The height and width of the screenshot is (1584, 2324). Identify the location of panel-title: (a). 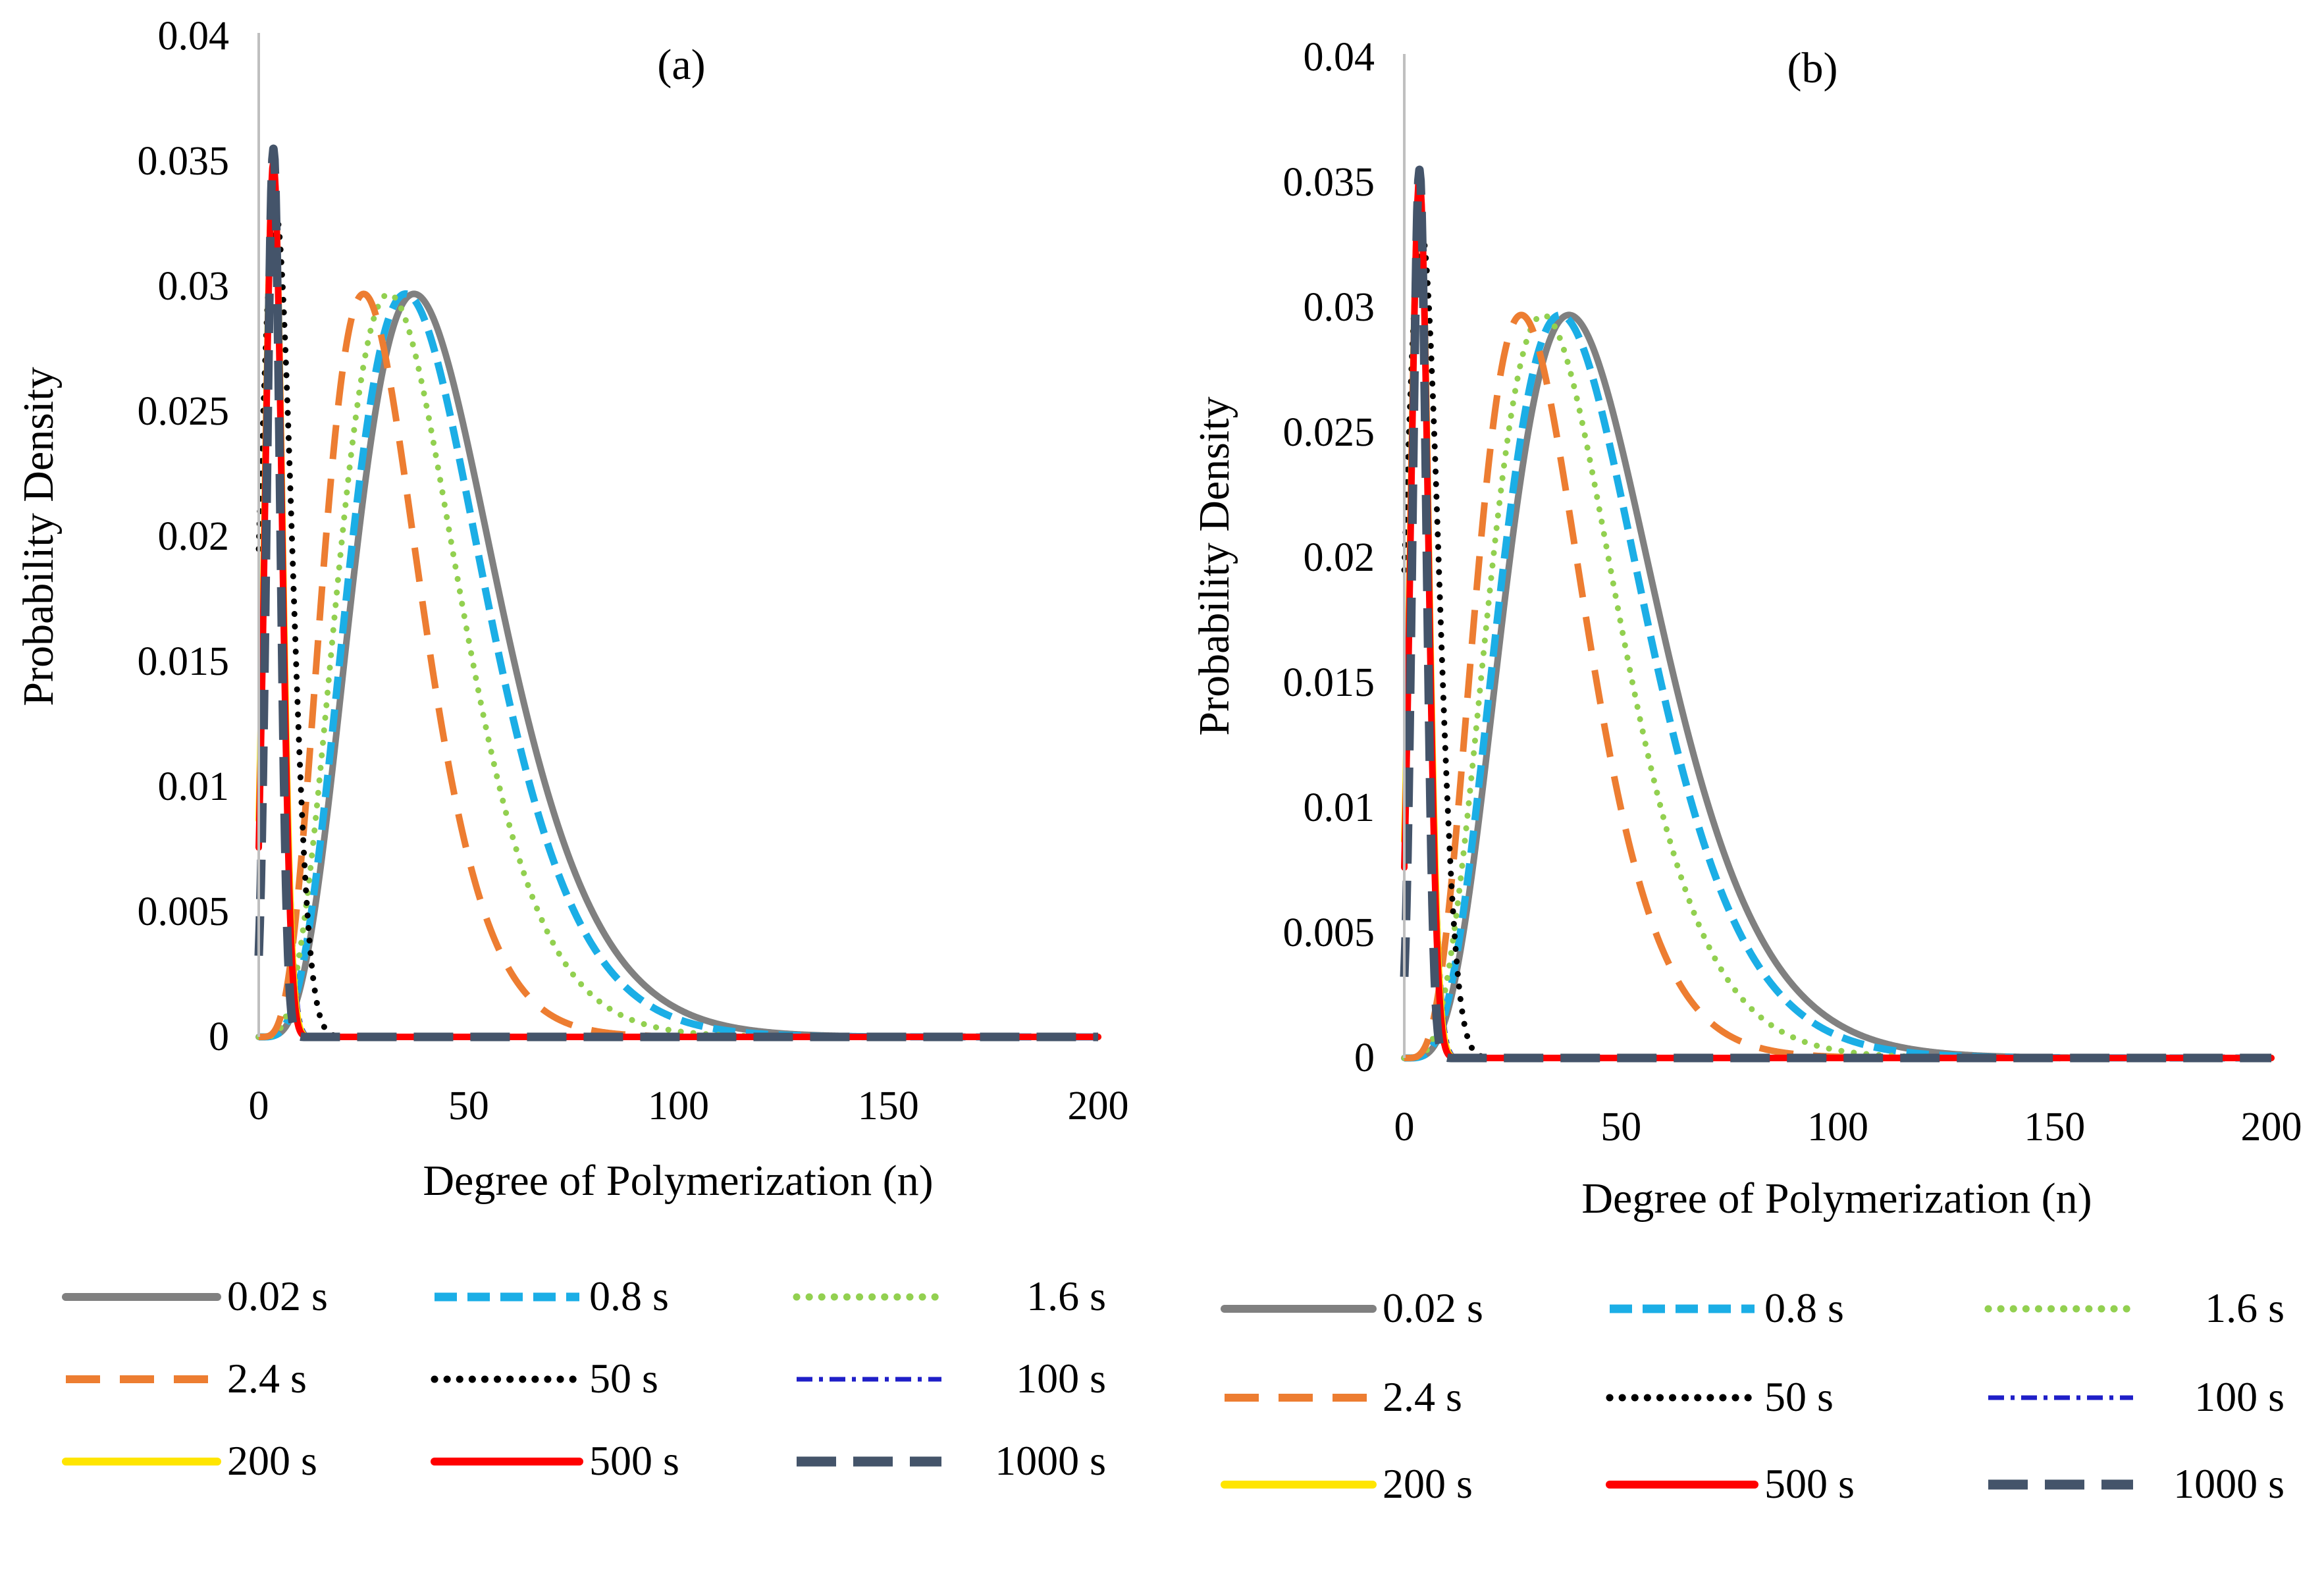
(681, 65).